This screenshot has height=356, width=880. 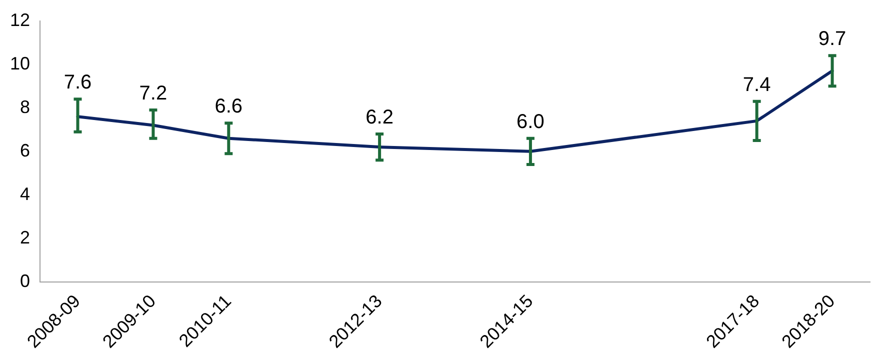 I want to click on y-tick-label: 0, so click(x=25, y=280).